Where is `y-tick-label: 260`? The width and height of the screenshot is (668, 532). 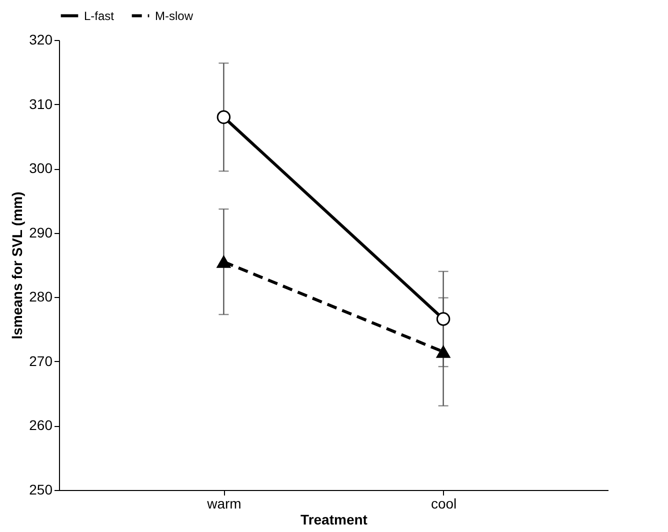 y-tick-label: 260 is located at coordinates (41, 425).